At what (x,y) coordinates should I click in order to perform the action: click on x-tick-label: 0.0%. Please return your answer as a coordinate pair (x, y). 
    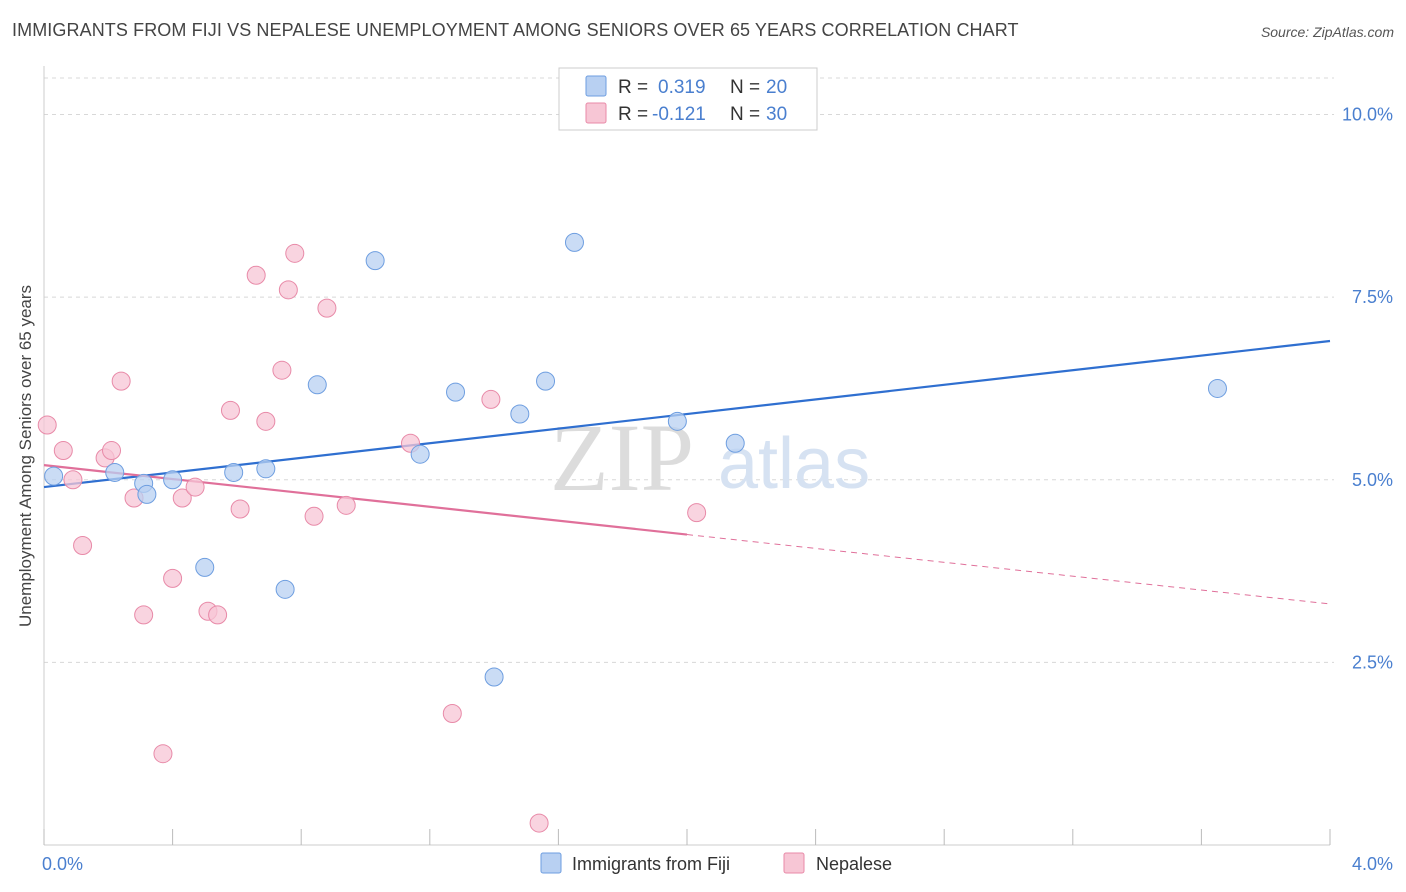
    Looking at the image, I should click on (62, 864).